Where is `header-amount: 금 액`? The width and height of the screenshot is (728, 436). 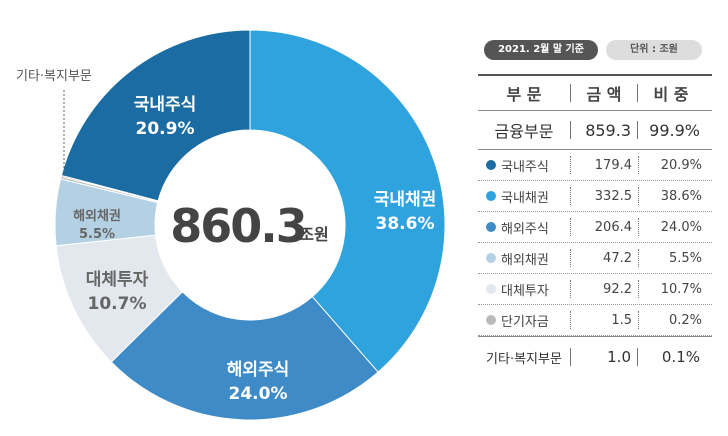
header-amount: 금 액 is located at coordinates (604, 94).